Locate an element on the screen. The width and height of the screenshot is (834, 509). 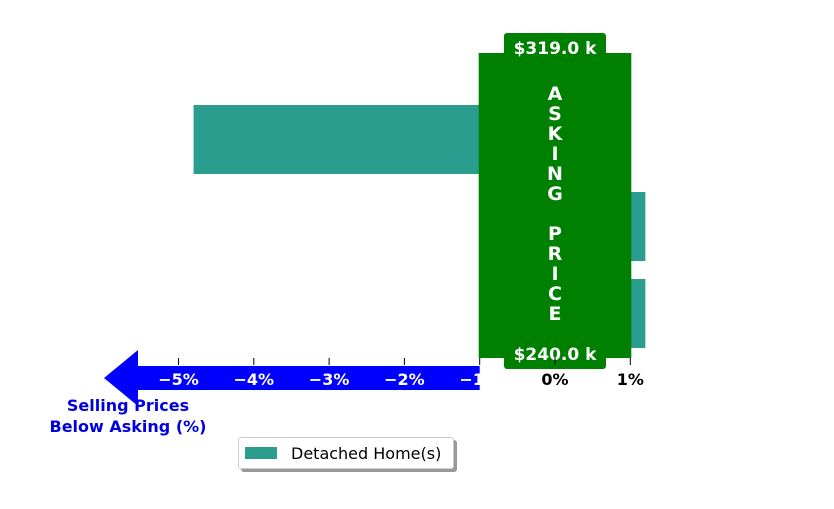
legend-swatch is located at coordinates (261, 453).